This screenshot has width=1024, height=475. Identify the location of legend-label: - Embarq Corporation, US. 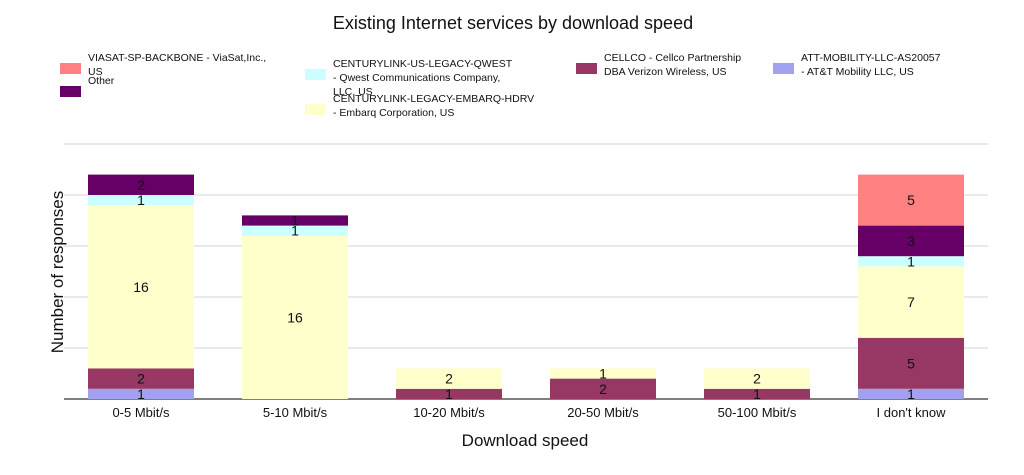
(393, 113).